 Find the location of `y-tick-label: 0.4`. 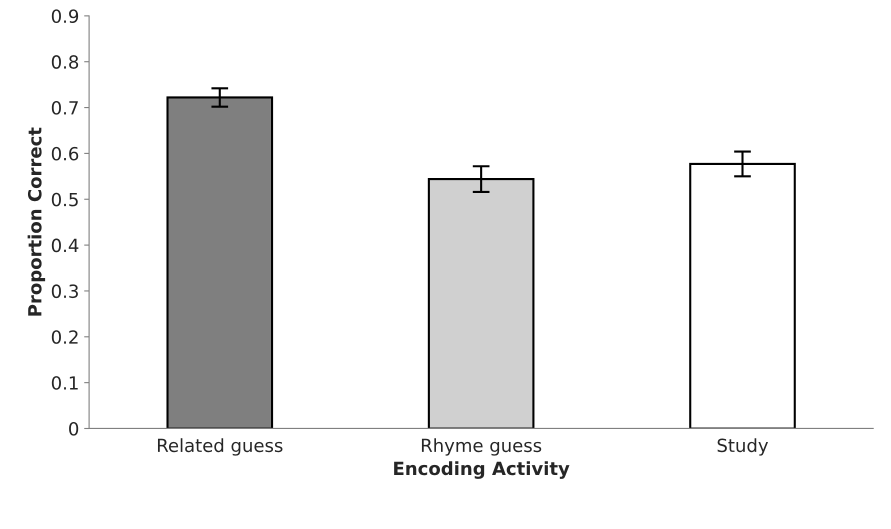

y-tick-label: 0.4 is located at coordinates (65, 245).